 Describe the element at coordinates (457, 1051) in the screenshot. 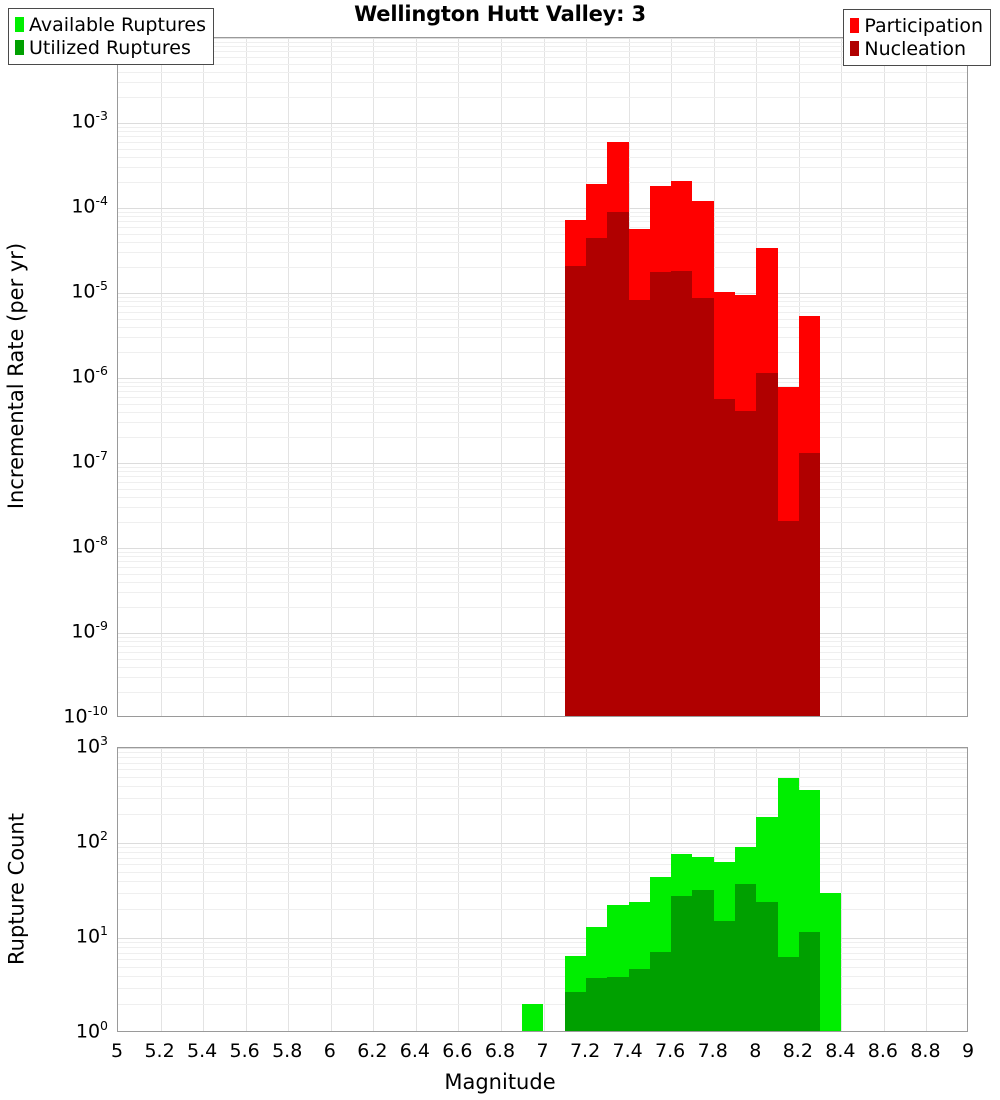

I see `x-tick-label: 6.6` at that location.